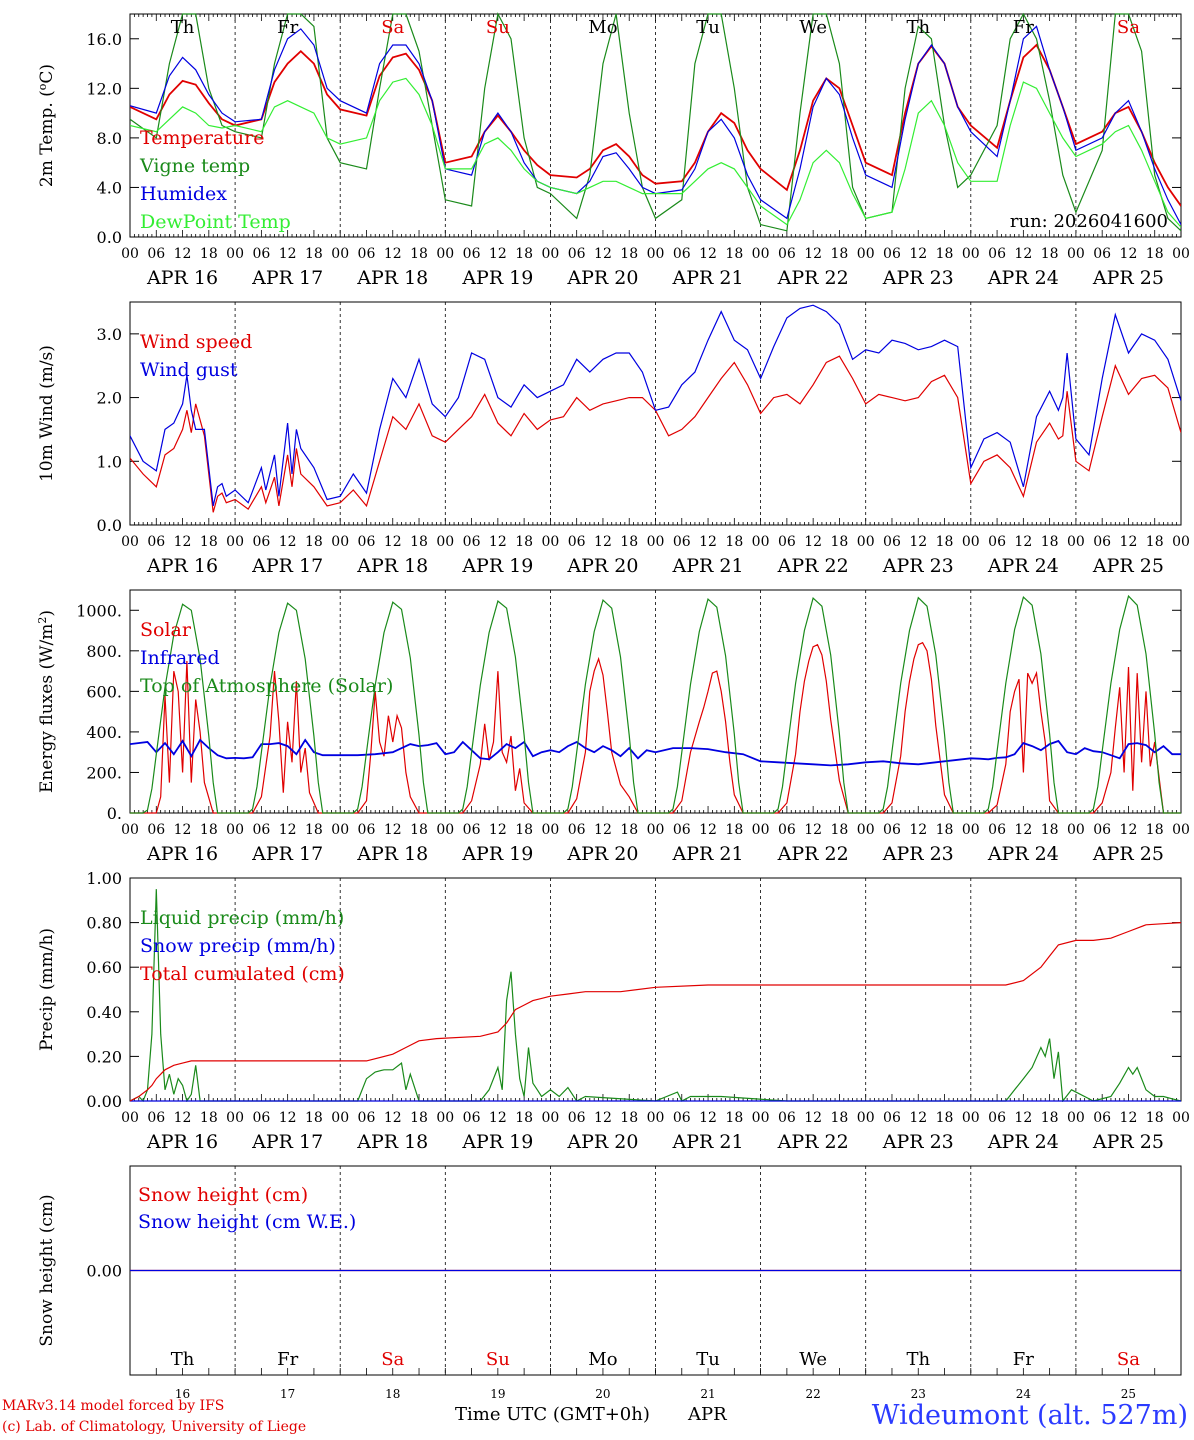  Describe the element at coordinates (109, 461) in the screenshot. I see `wind-y-tick-label: 1.0` at that location.